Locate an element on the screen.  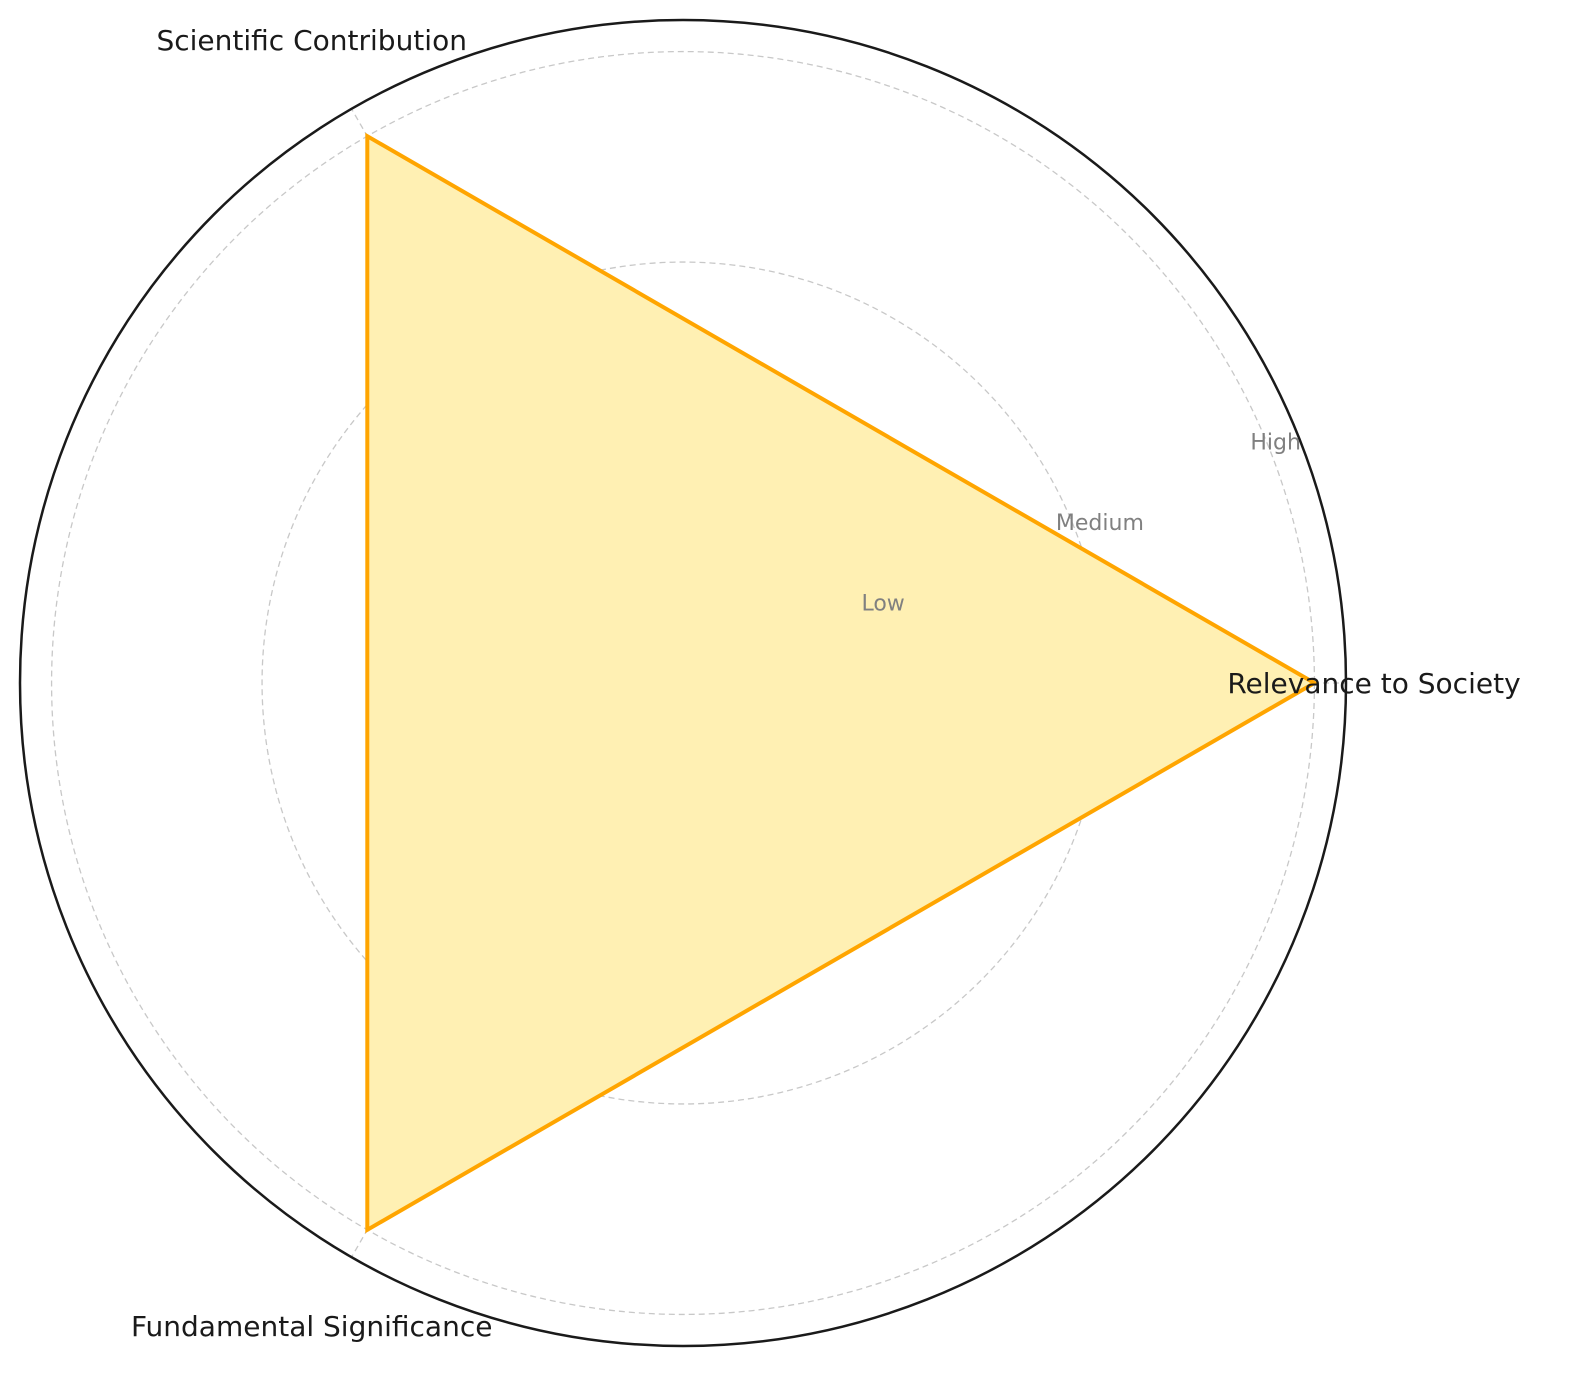
tick-label-medium: Medium is located at coordinates (1100, 523).